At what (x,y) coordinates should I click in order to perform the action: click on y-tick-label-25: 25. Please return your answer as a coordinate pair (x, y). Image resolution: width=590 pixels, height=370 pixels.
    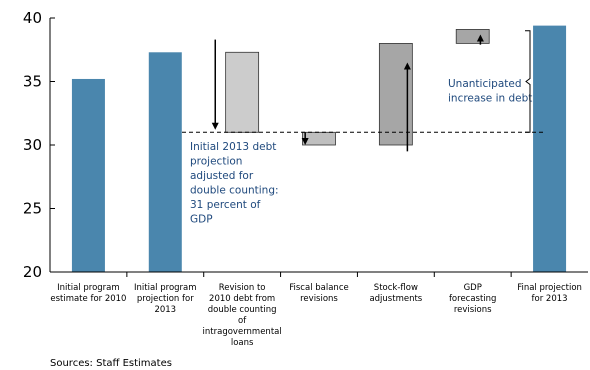
    Looking at the image, I should click on (32, 209).